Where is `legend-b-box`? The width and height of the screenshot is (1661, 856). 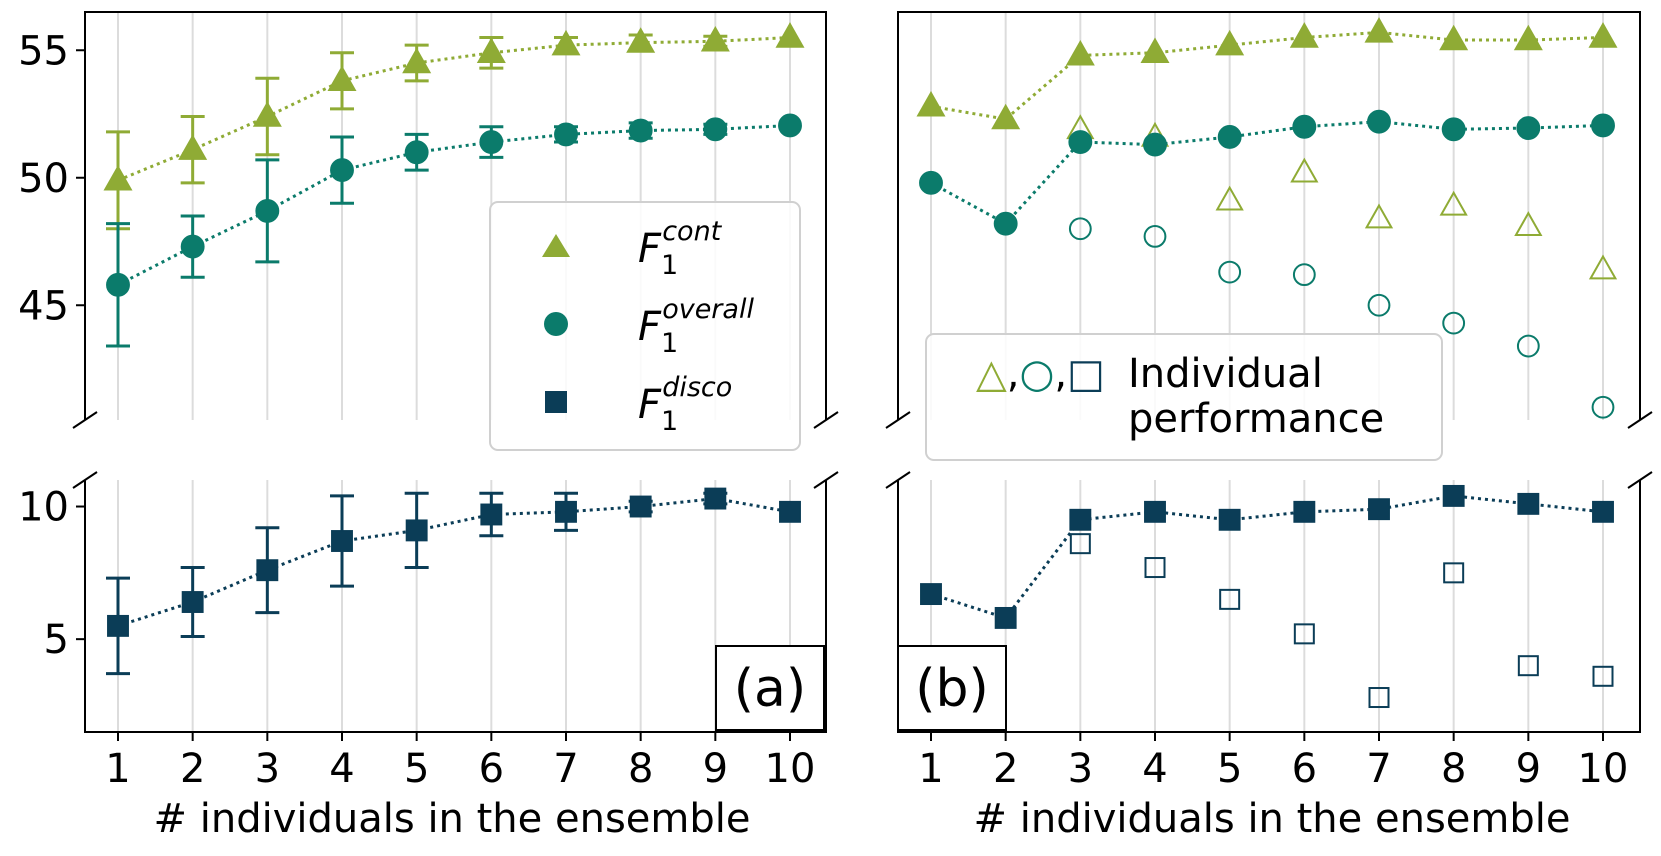 legend-b-box is located at coordinates (1184, 397).